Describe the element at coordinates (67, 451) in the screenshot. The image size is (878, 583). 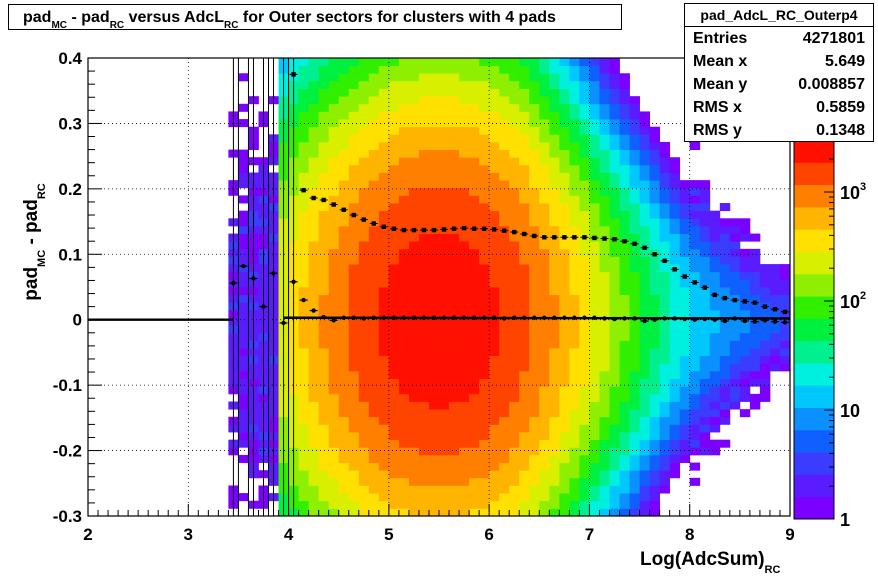
I see `y-tick-label: -0.2` at that location.